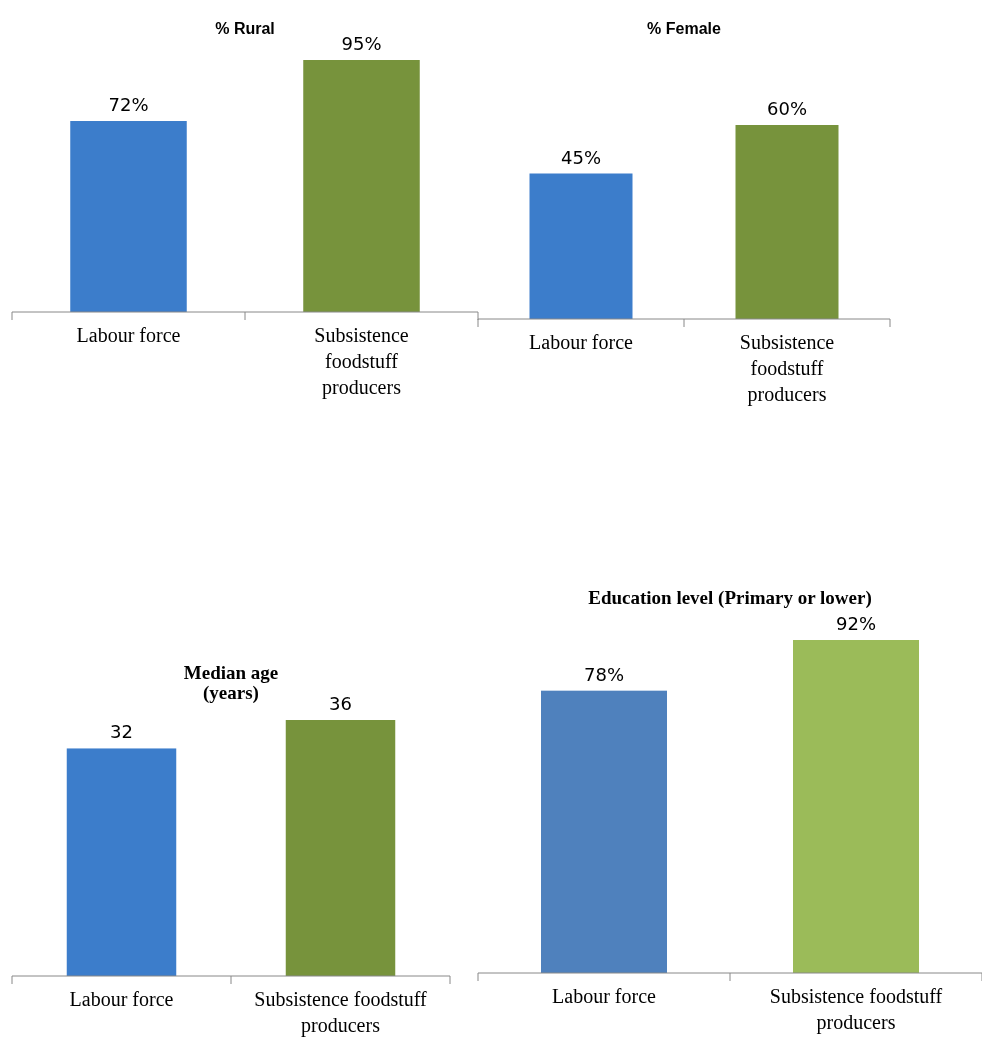  I want to click on chart-title: % Female, so click(684, 28).